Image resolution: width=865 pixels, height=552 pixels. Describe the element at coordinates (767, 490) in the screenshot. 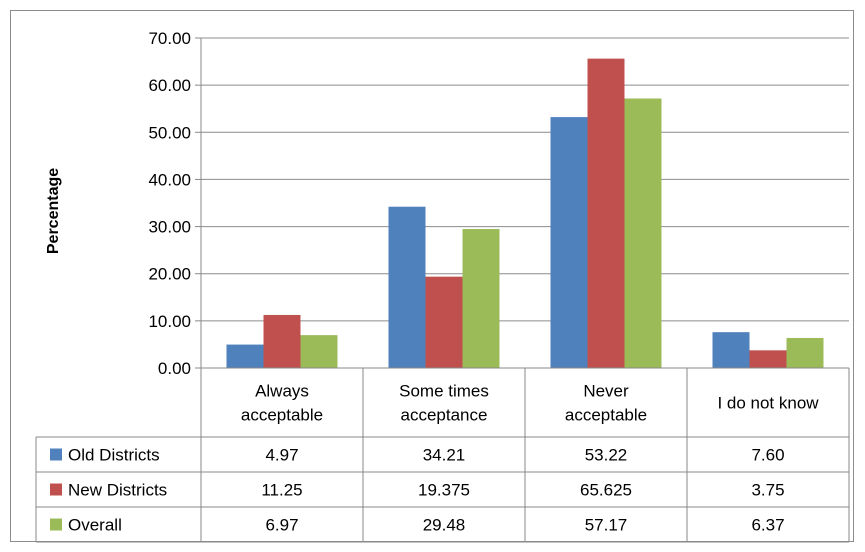

I see `table-cell-value: 3.75` at that location.